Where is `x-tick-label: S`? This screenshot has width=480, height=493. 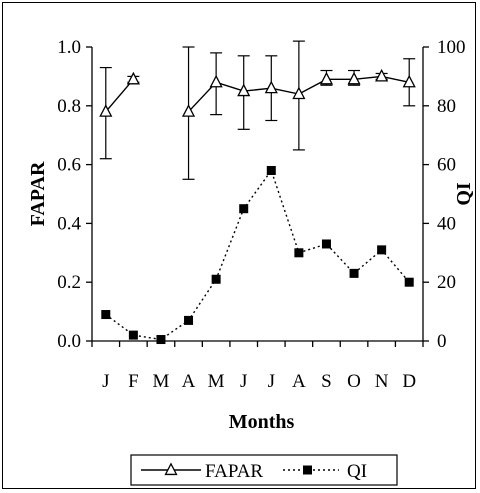
x-tick-label: S is located at coordinates (326, 381).